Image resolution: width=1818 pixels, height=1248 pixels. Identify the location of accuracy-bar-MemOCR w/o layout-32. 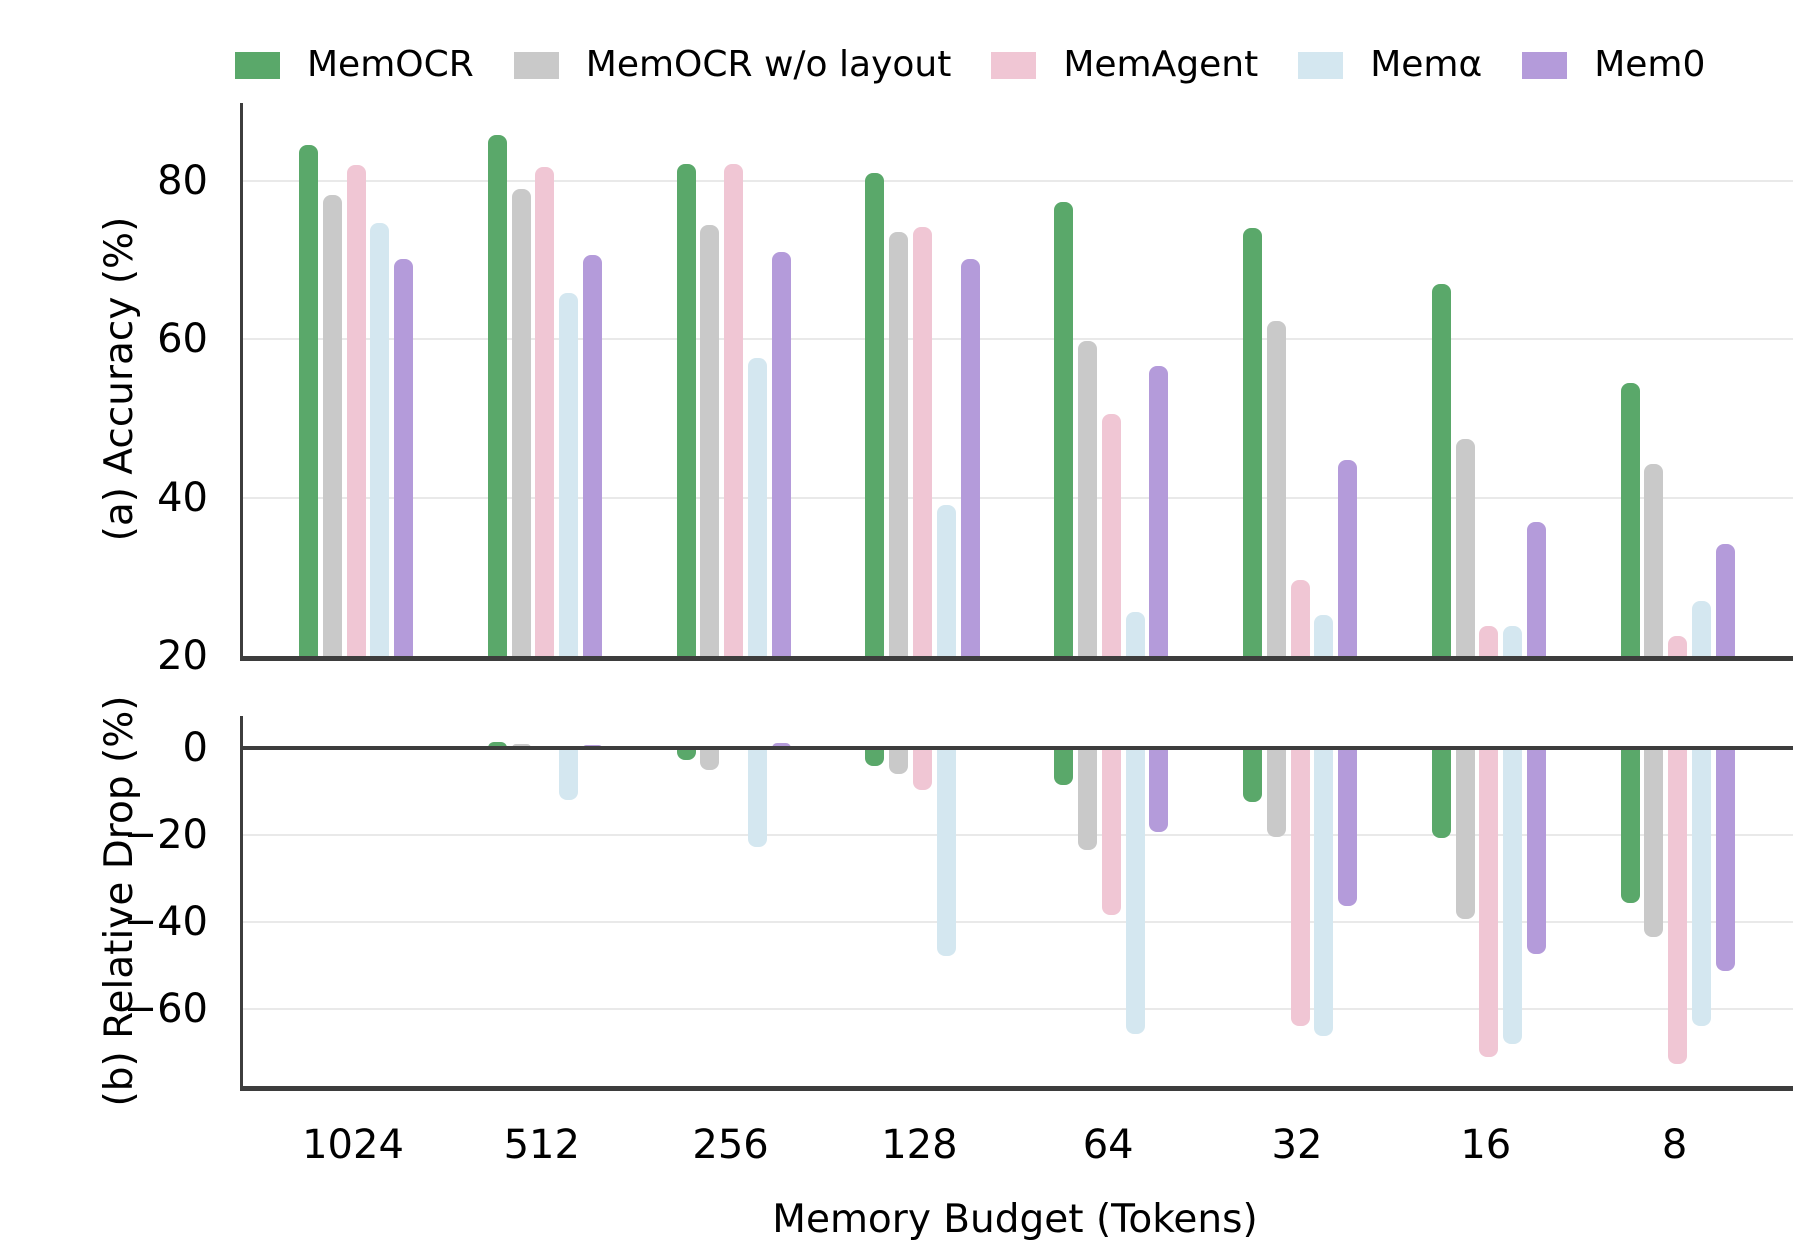
(1276, 488).